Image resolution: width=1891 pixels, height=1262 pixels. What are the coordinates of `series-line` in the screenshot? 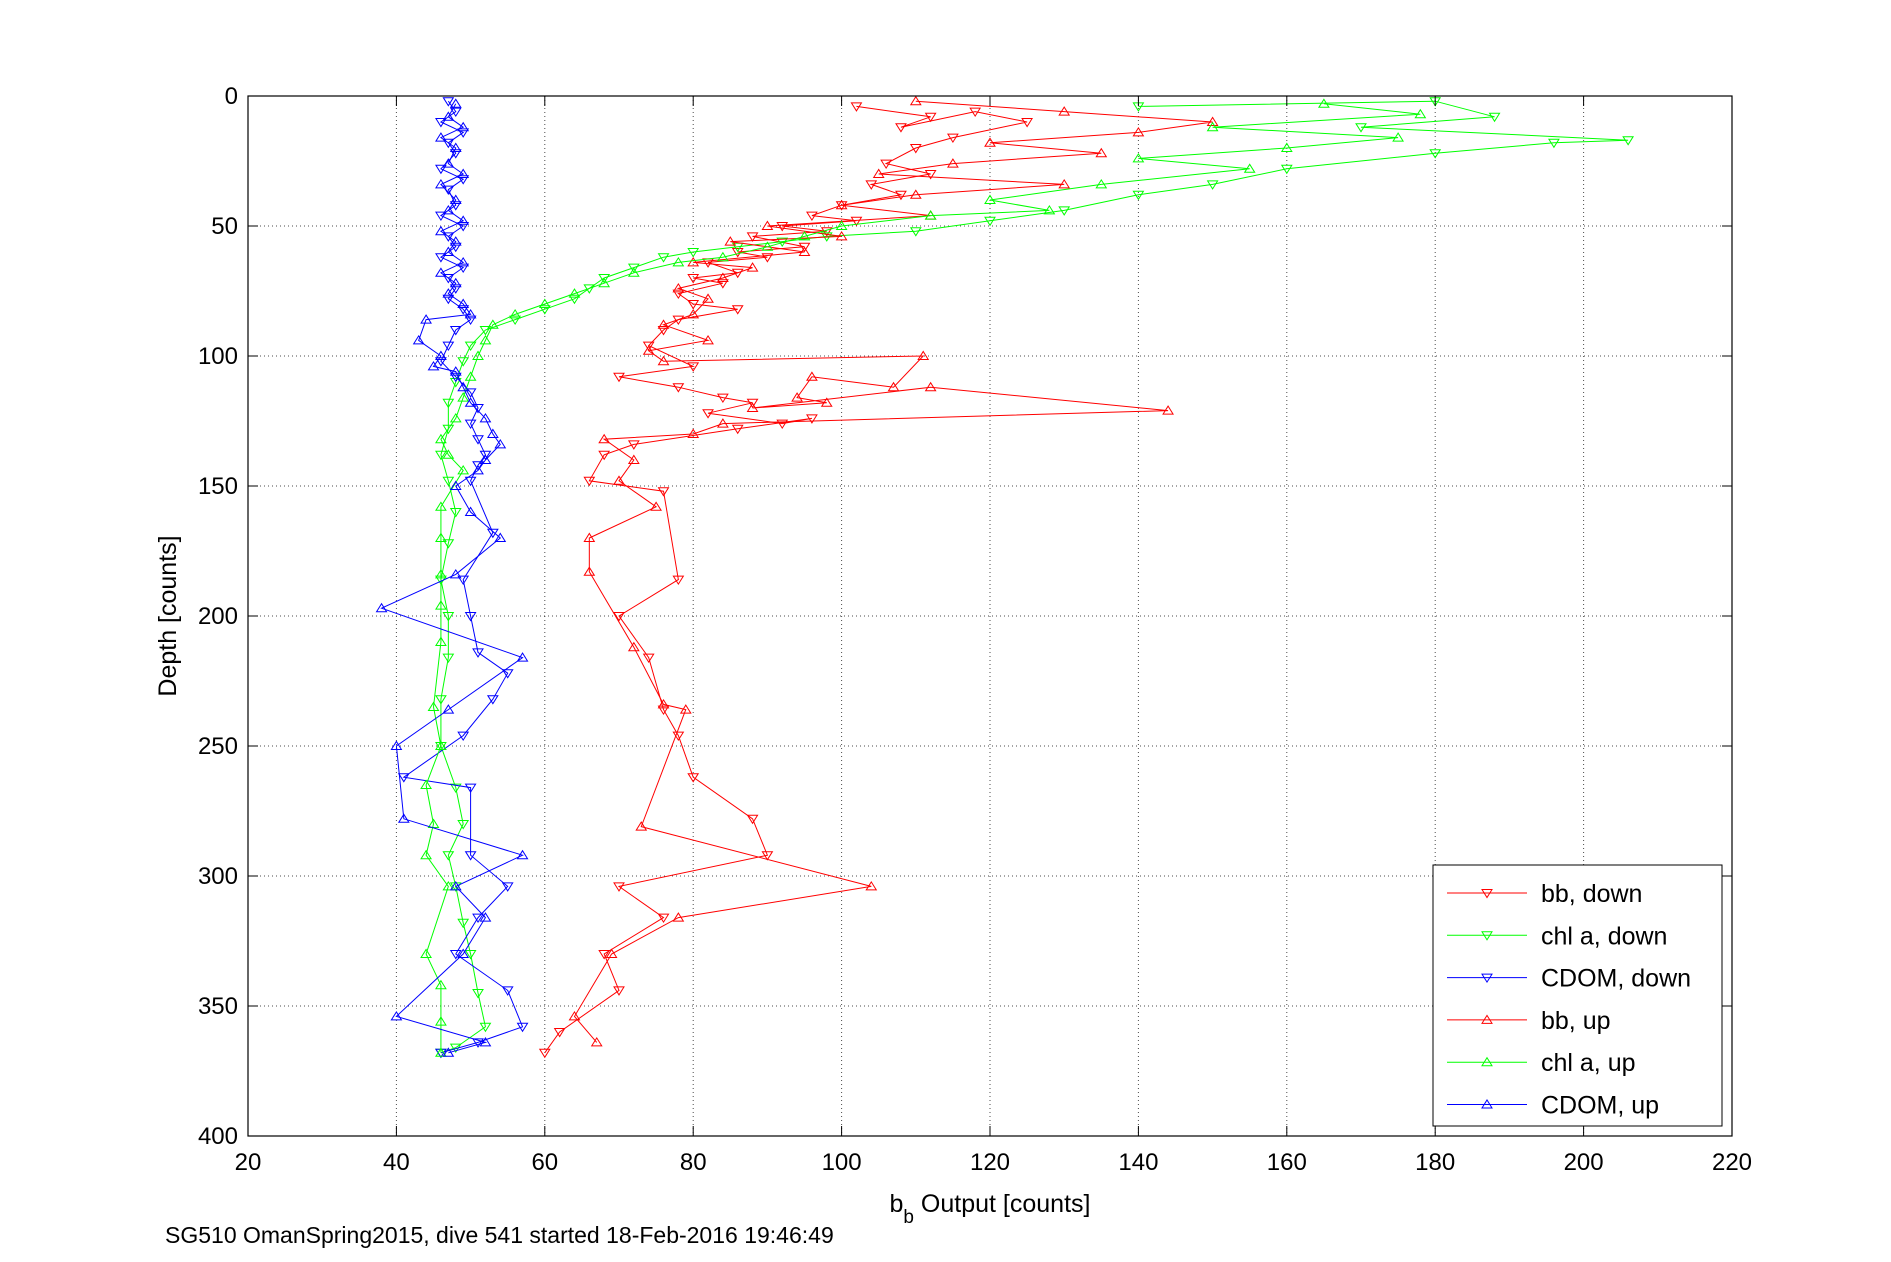 It's located at (452, 578).